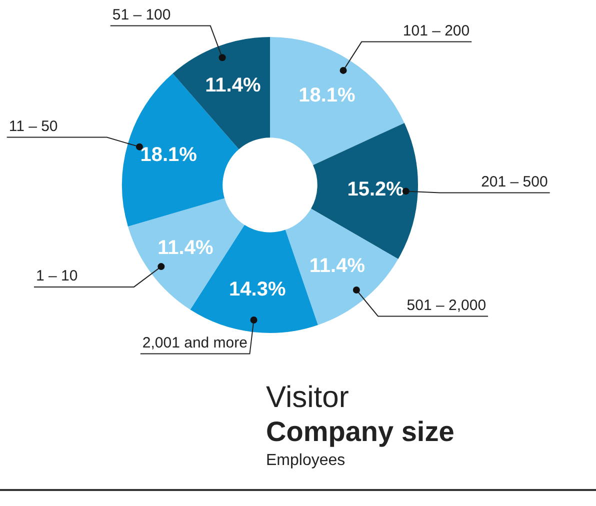 The image size is (596, 506). What do you see at coordinates (57, 276) in the screenshot?
I see `slice-label: 1 – 10` at bounding box center [57, 276].